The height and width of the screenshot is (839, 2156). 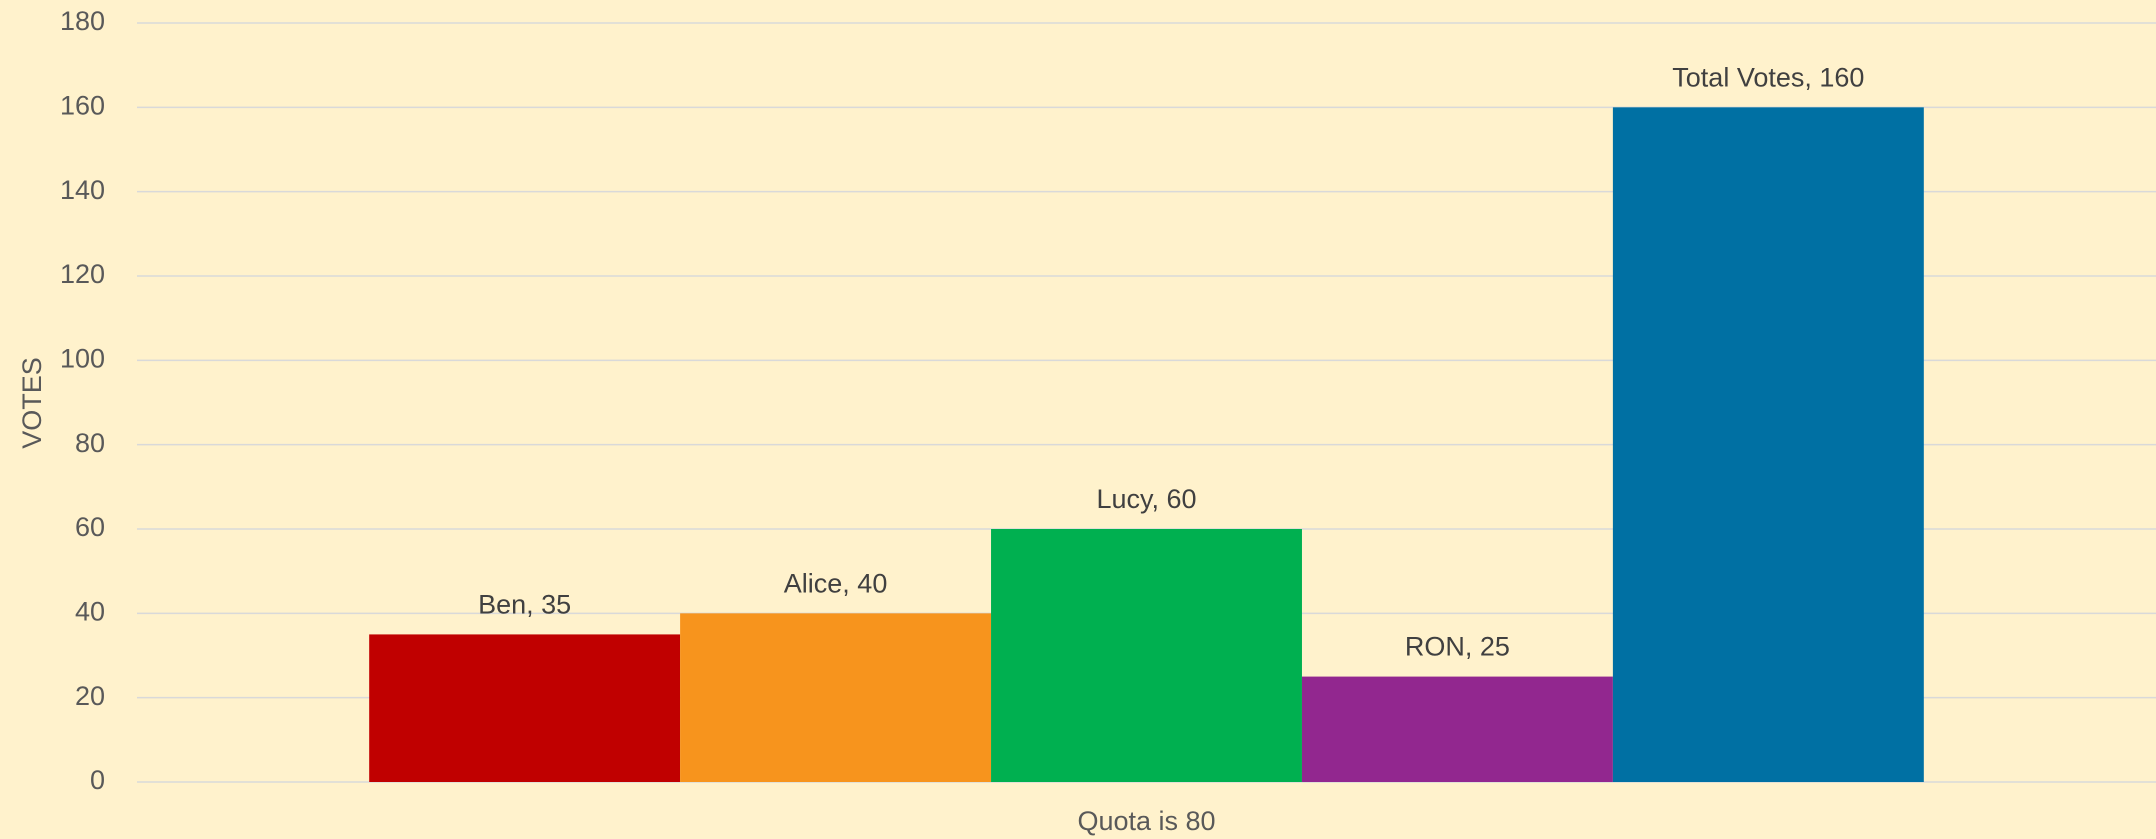 I want to click on data-label: Total Votes, 160, so click(x=1768, y=77).